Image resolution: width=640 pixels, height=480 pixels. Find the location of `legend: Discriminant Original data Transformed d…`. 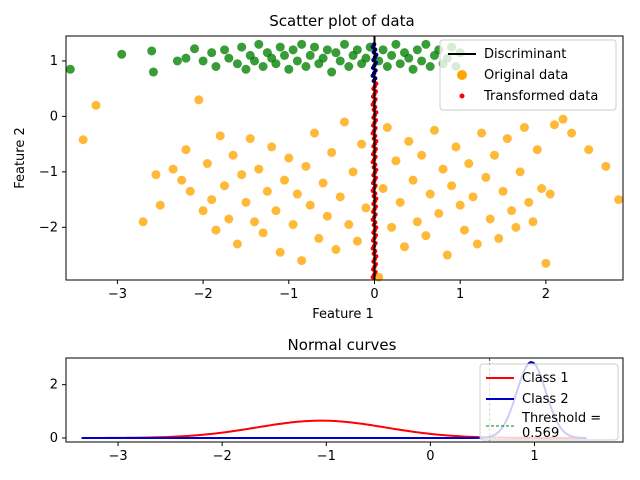

legend: Discriminant Original data Transformed d… is located at coordinates (528, 75).